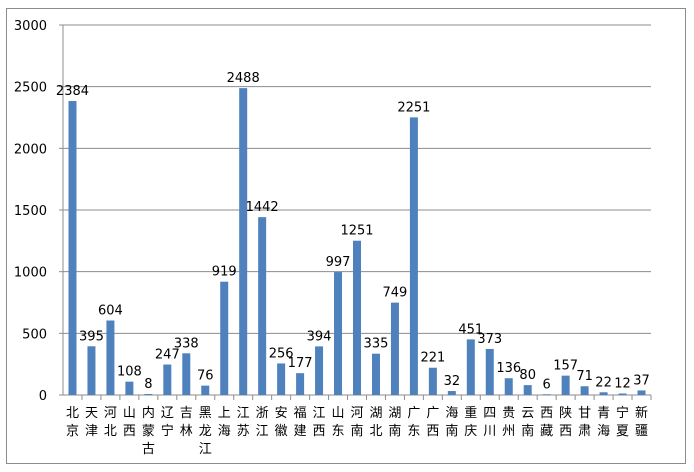  I want to click on x-tick-label: 内, so click(148, 413).